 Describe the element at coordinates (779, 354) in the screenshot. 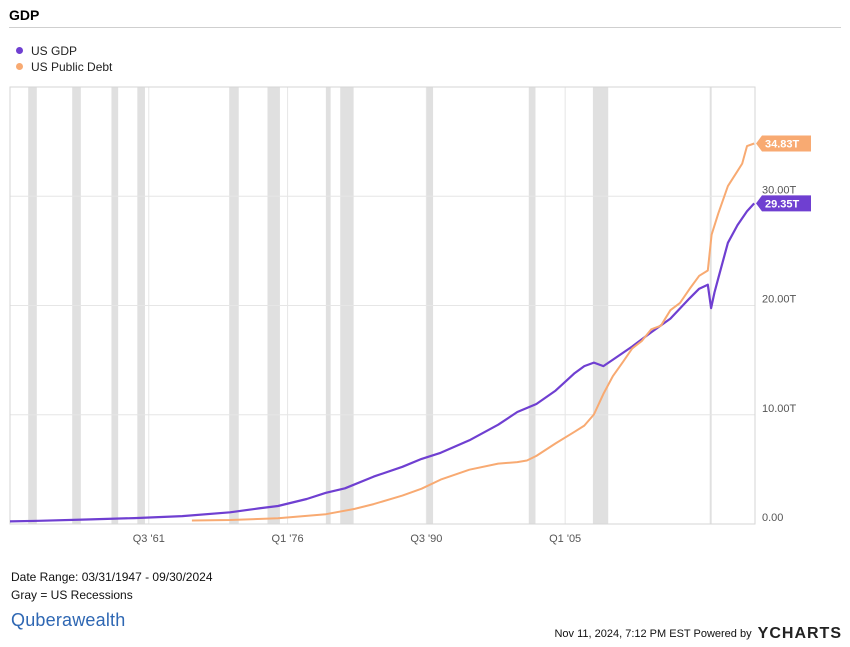

I see `y-axis-ticks: 0.00 10.00T 20.00T 30.00T` at that location.